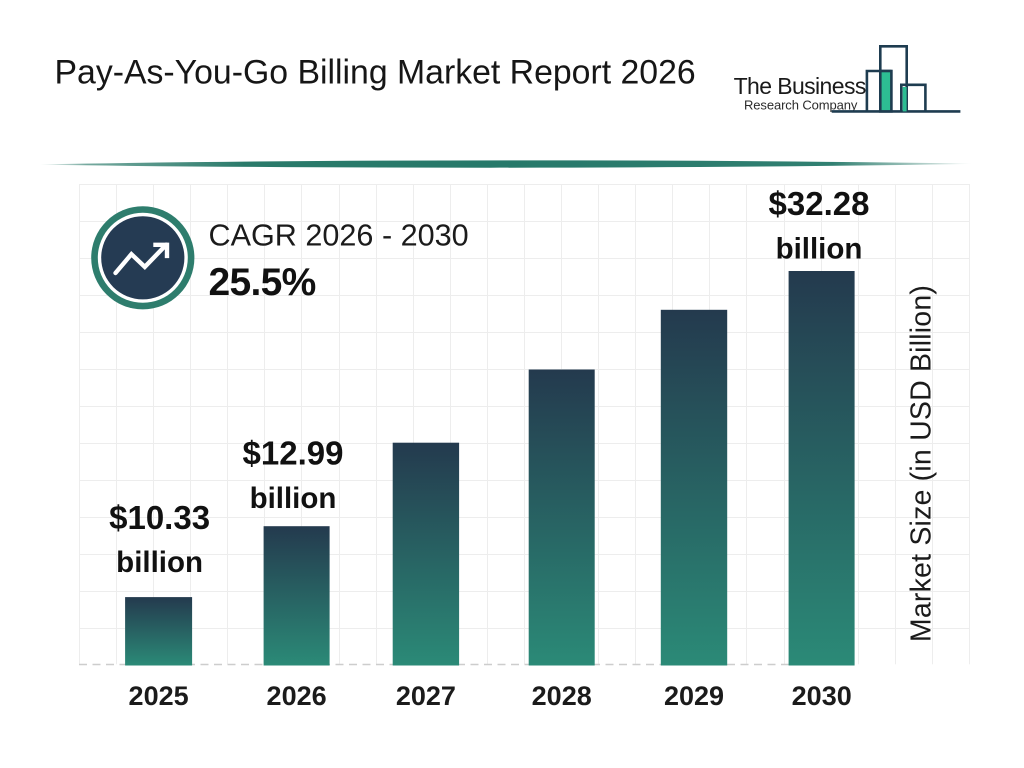 Image resolution: width=1024 pixels, height=768 pixels. Describe the element at coordinates (159, 696) in the screenshot. I see `svg-text: 2025` at that location.